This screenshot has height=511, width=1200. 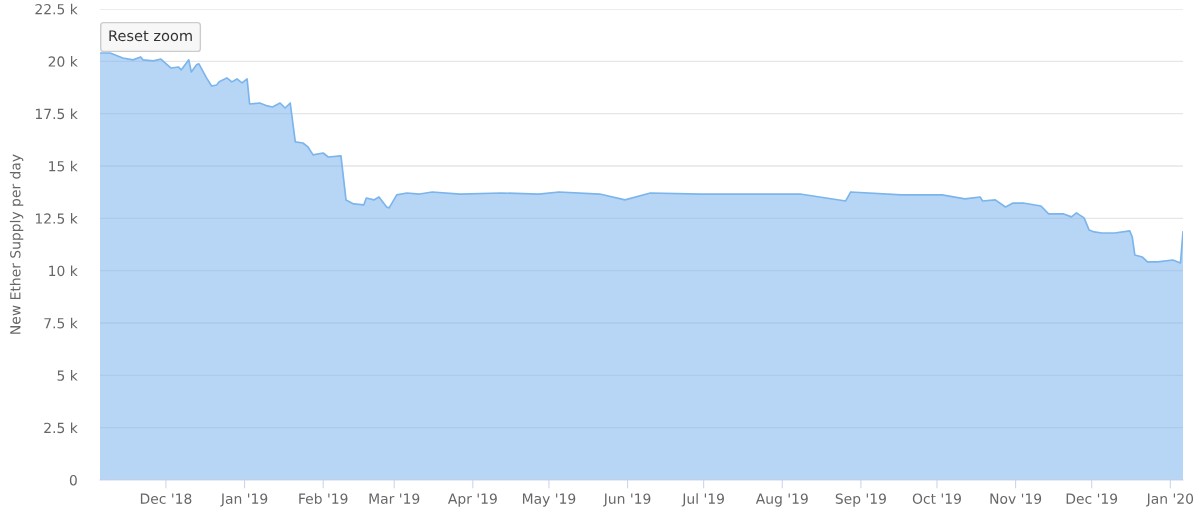 What do you see at coordinates (936, 498) in the screenshot?
I see `x-tick-label: Oct '19` at bounding box center [936, 498].